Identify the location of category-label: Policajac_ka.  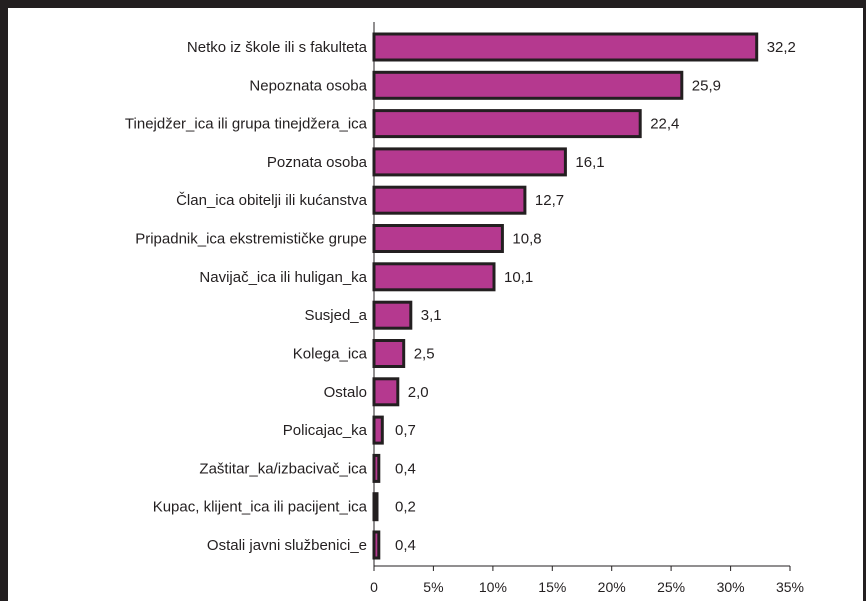
(325, 430).